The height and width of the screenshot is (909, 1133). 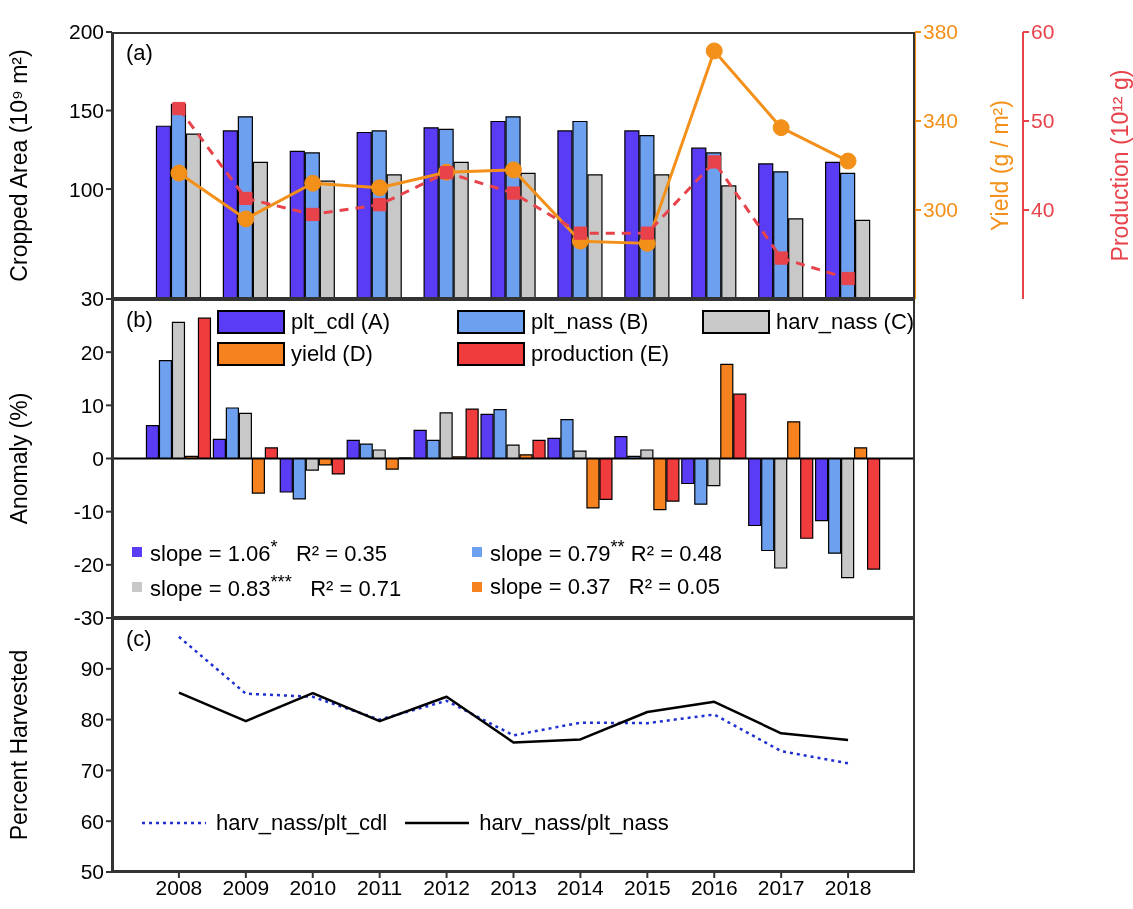 I want to click on y2-tick-label: 300, so click(x=941, y=210).